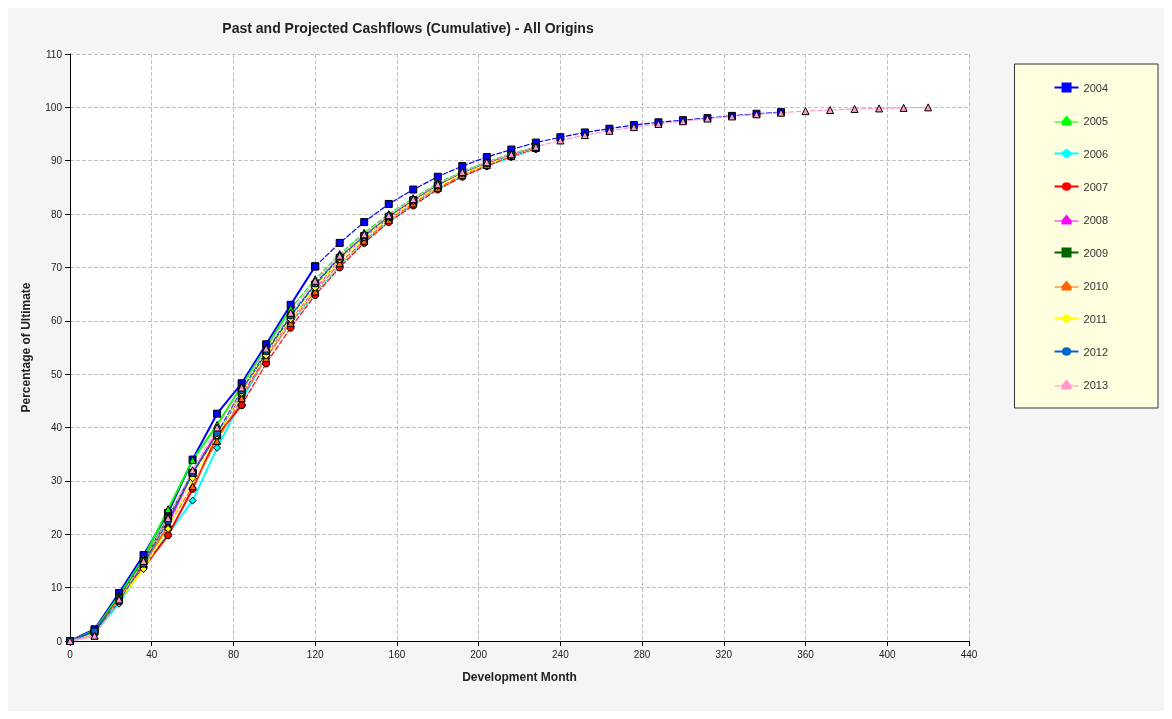  Describe the element at coordinates (1096, 87) in the screenshot. I see `legend-label: 2004` at that location.